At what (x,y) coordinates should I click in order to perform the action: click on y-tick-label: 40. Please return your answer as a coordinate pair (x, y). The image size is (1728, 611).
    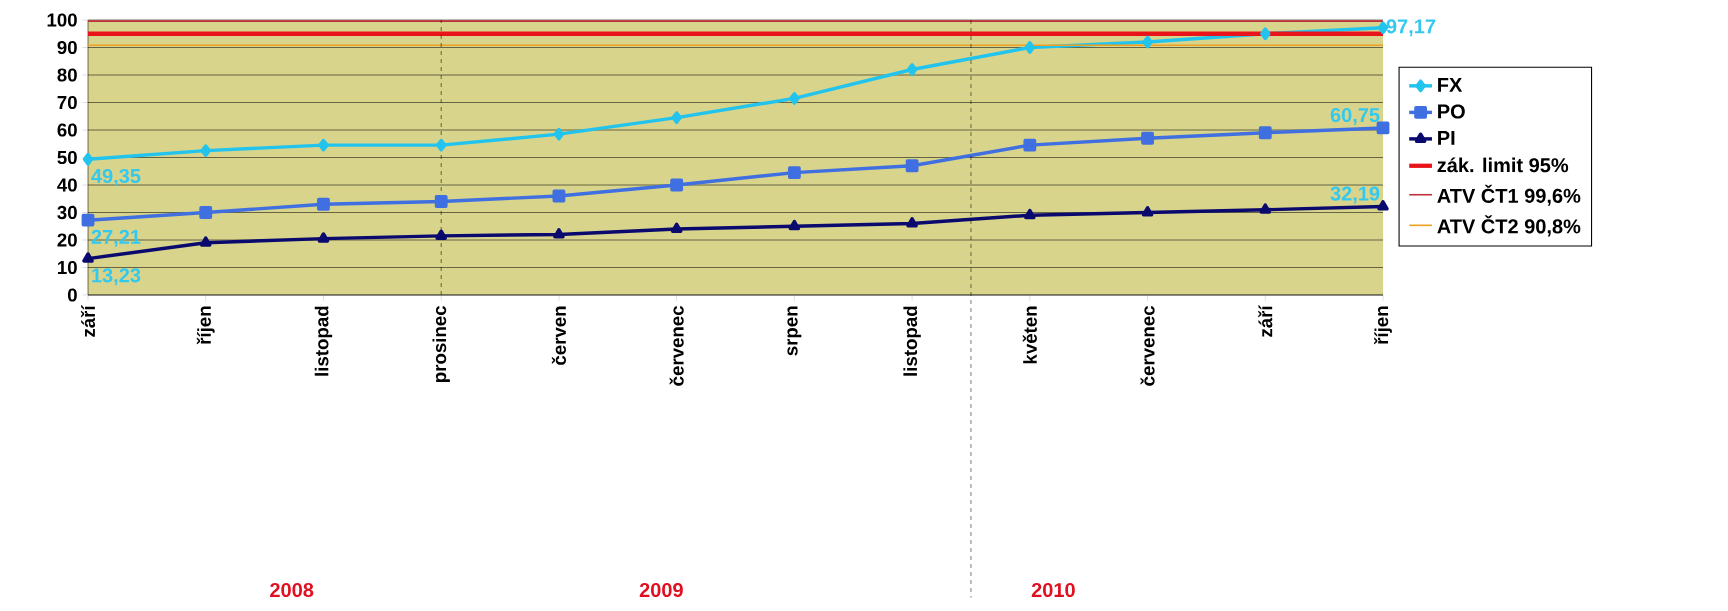
    Looking at the image, I should click on (67, 185).